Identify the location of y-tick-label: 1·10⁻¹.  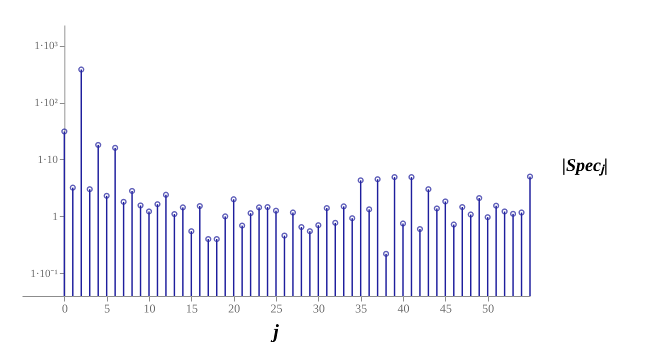
(44, 274).